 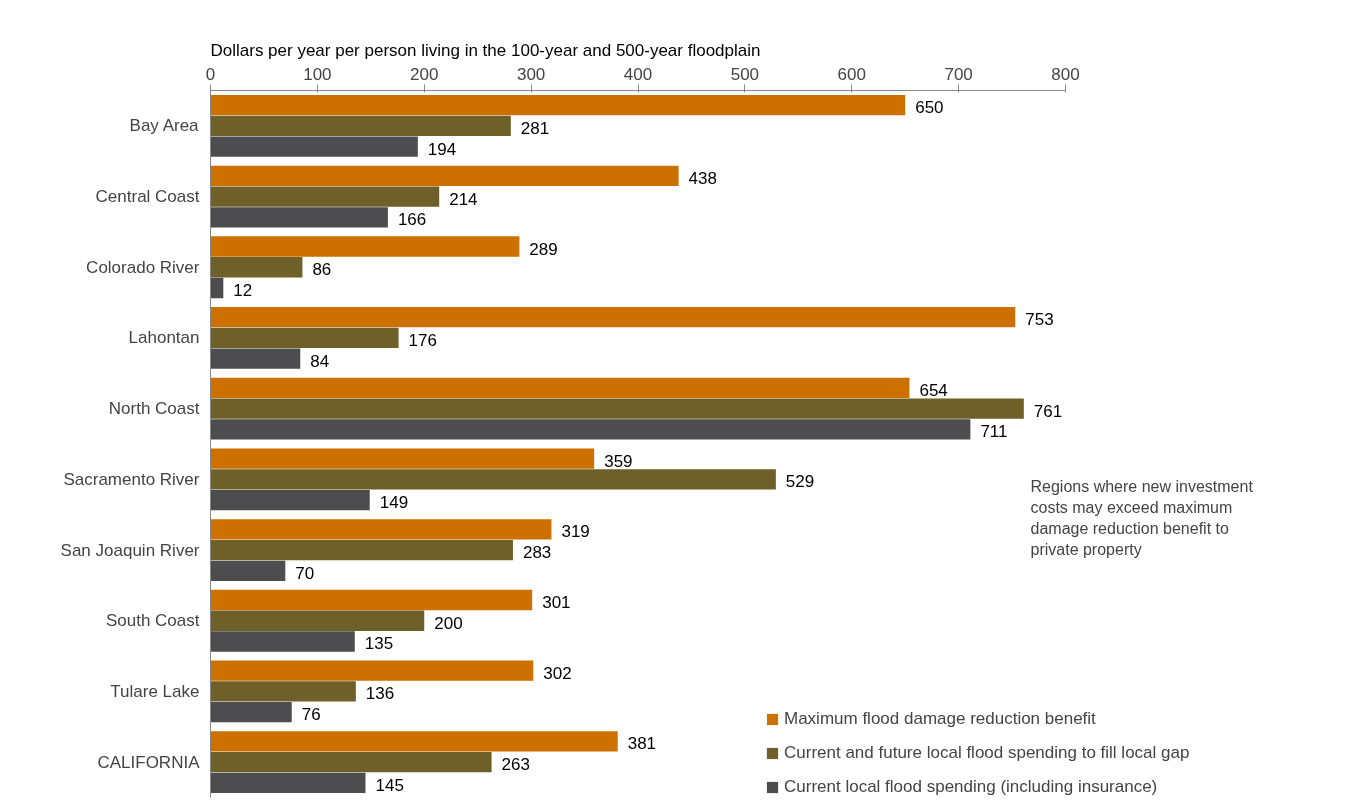 I want to click on y-tick-label: Bay Area, so click(x=164, y=126).